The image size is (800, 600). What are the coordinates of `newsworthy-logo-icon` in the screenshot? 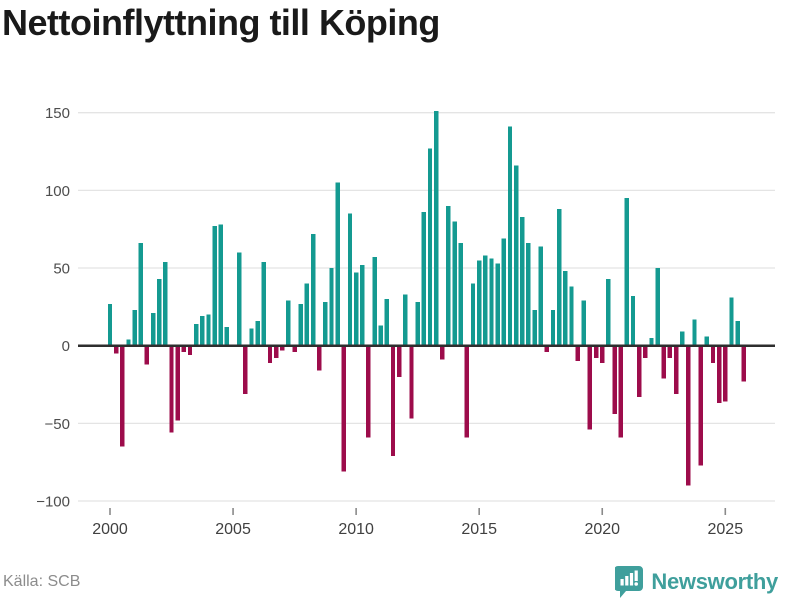 It's located at (629, 582).